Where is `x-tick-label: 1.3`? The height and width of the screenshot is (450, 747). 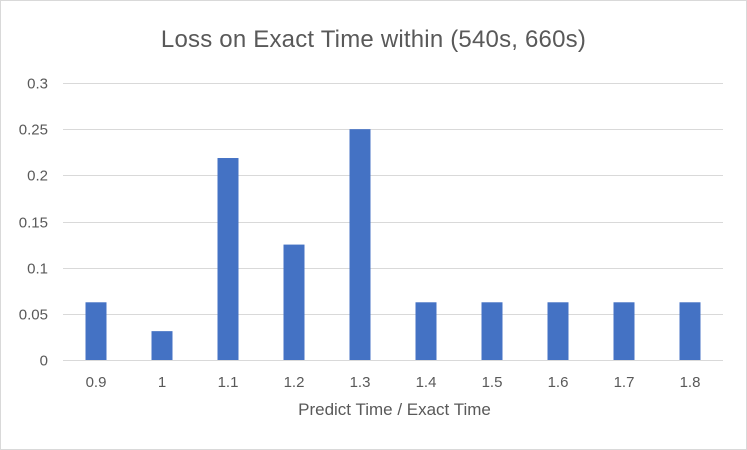
x-tick-label: 1.3 is located at coordinates (360, 382).